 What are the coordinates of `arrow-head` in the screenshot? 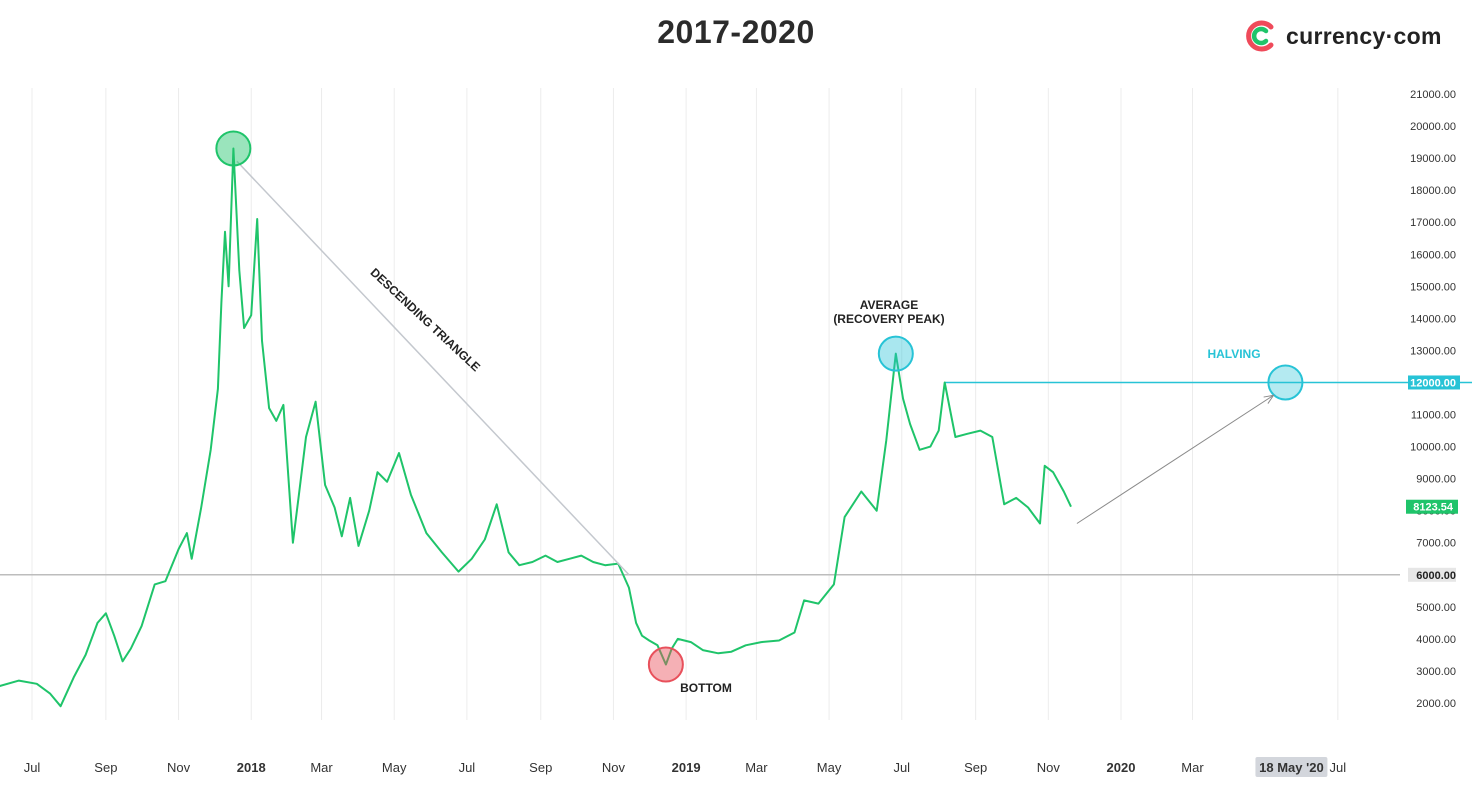 It's located at (1269, 399).